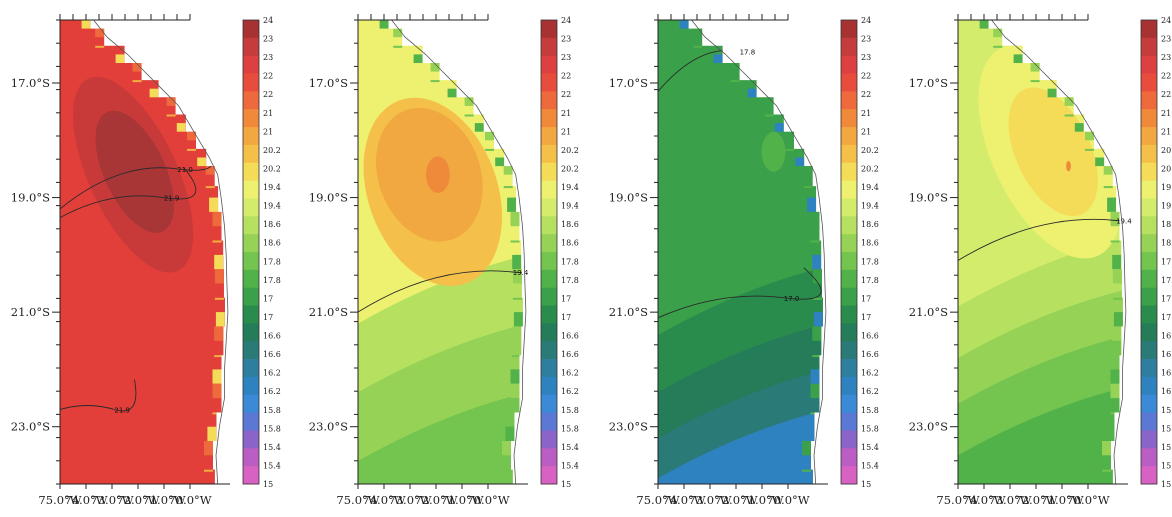  What do you see at coordinates (185, 170) in the screenshot?
I see `contour-label: 21.0` at bounding box center [185, 170].